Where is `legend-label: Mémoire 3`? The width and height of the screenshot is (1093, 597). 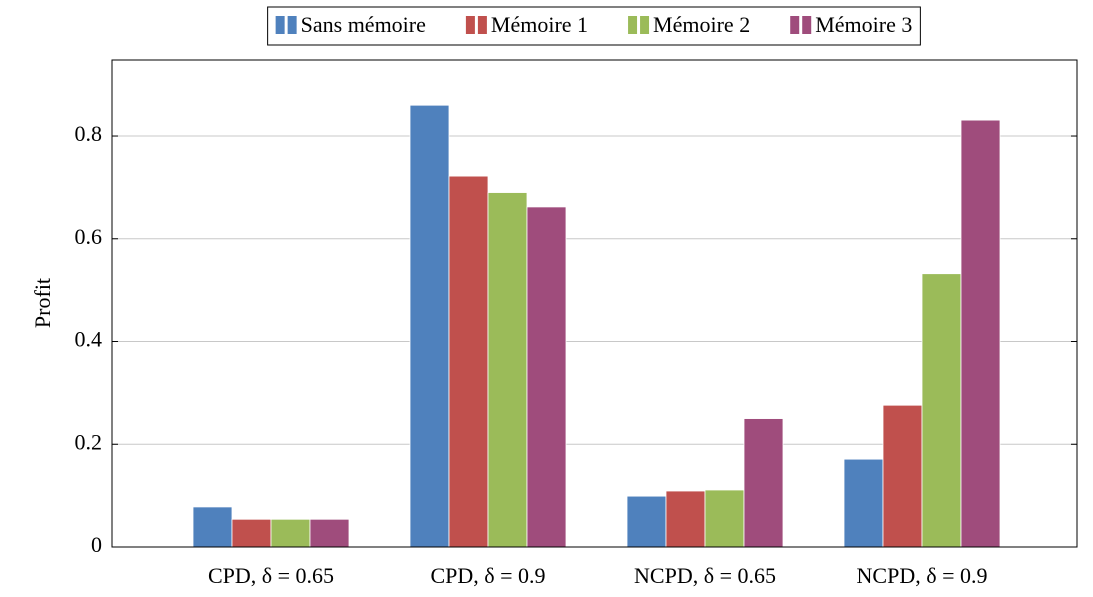
legend-label: Mémoire 3 is located at coordinates (863, 24).